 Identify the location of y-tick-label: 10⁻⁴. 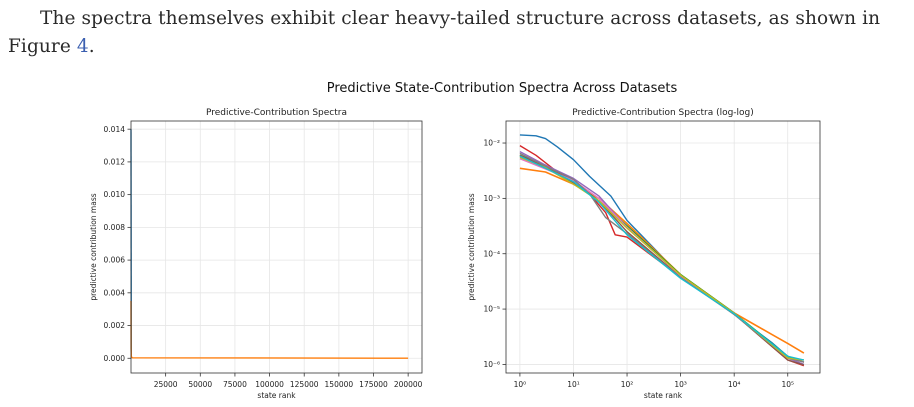
(491, 253).